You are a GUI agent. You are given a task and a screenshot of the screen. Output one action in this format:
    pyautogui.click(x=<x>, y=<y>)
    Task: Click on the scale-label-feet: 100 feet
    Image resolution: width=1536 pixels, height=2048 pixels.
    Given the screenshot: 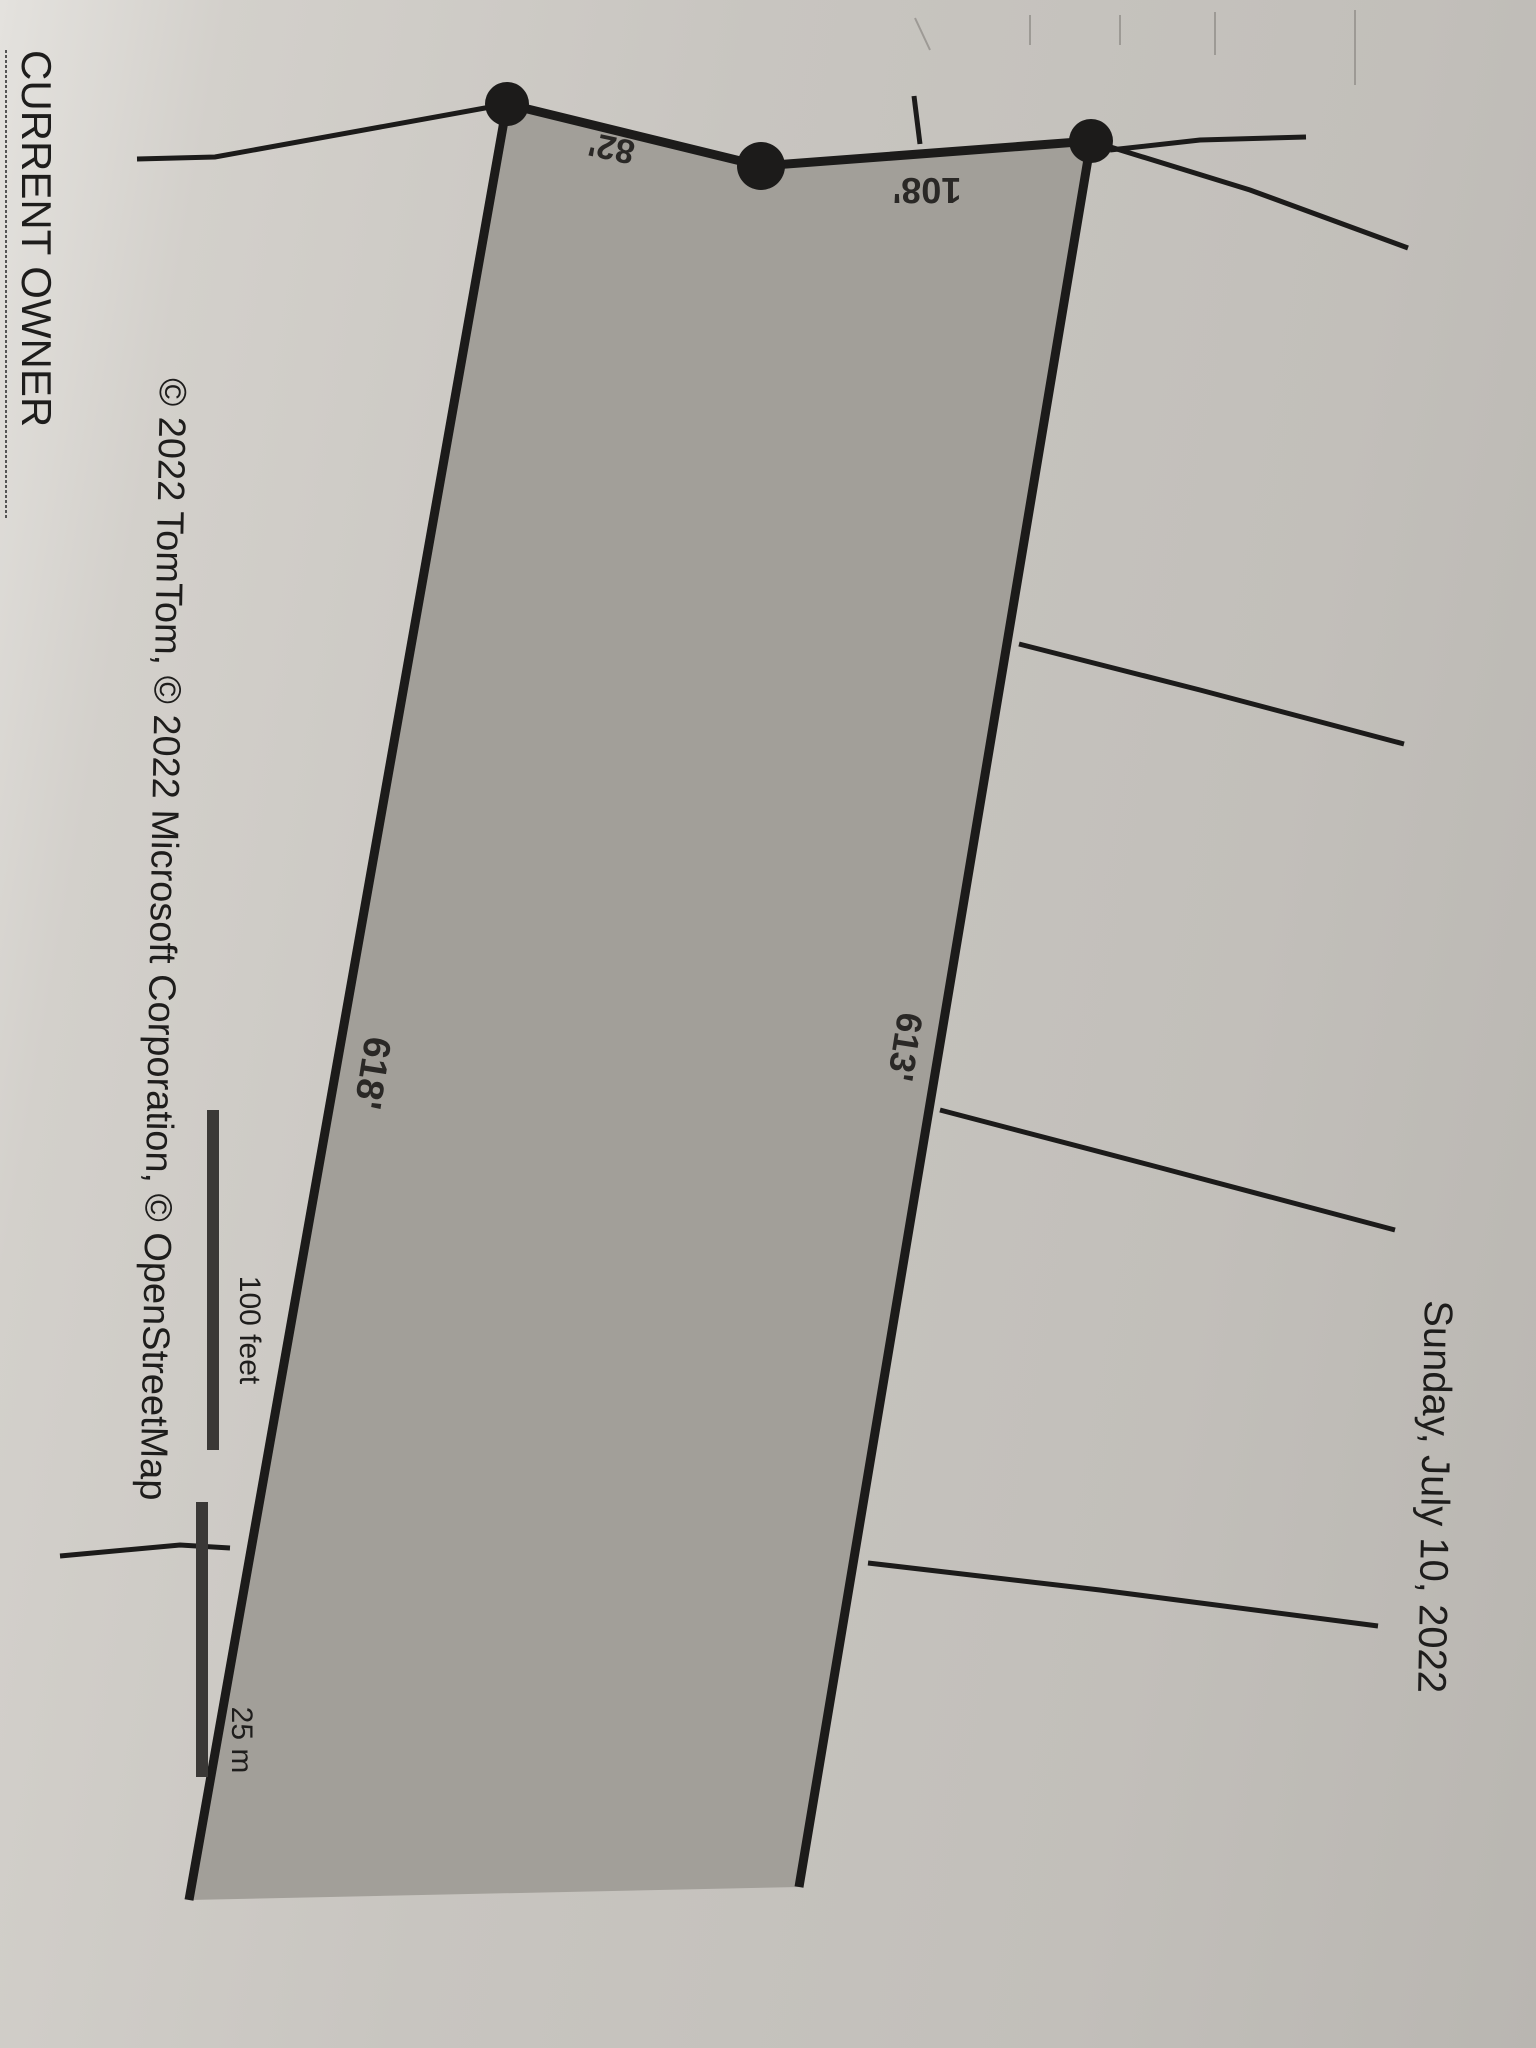 What is the action you would take?
    pyautogui.click(x=249, y=1330)
    